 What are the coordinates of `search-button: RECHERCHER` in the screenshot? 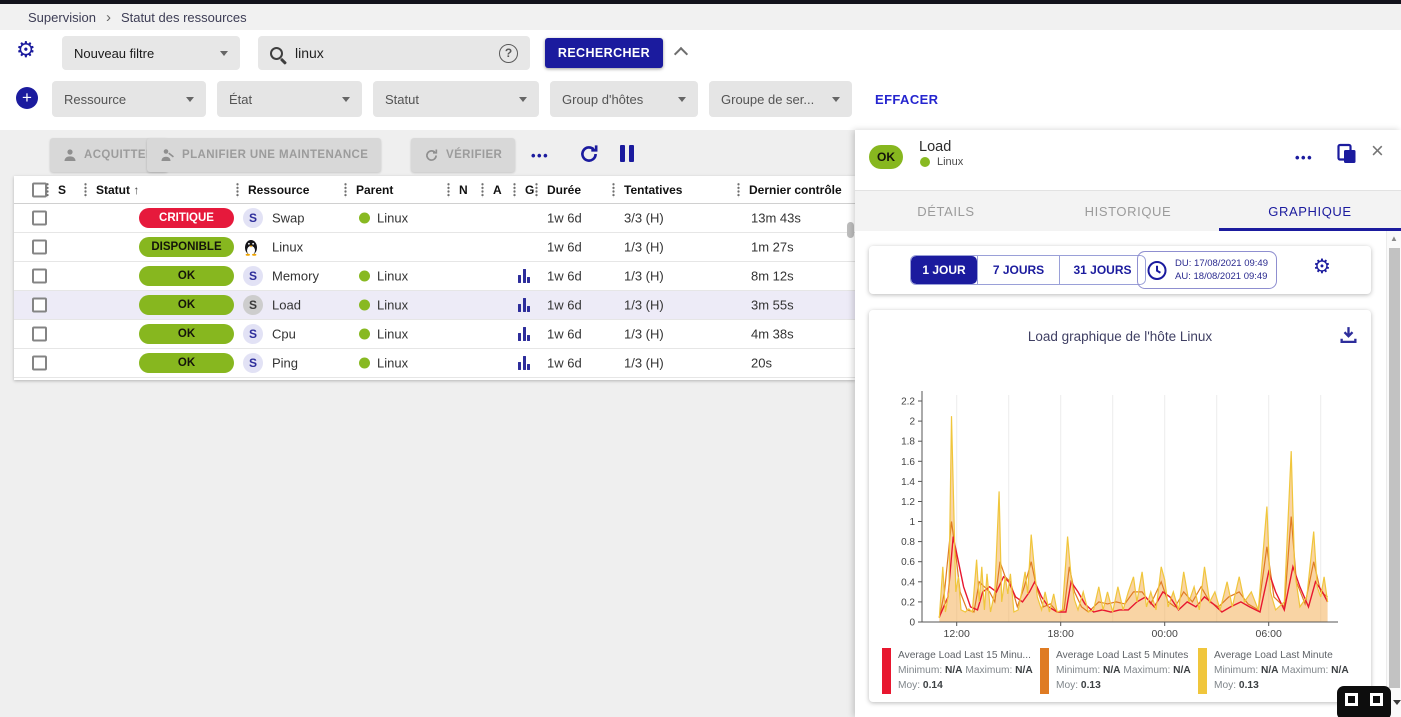 It's located at (604, 53).